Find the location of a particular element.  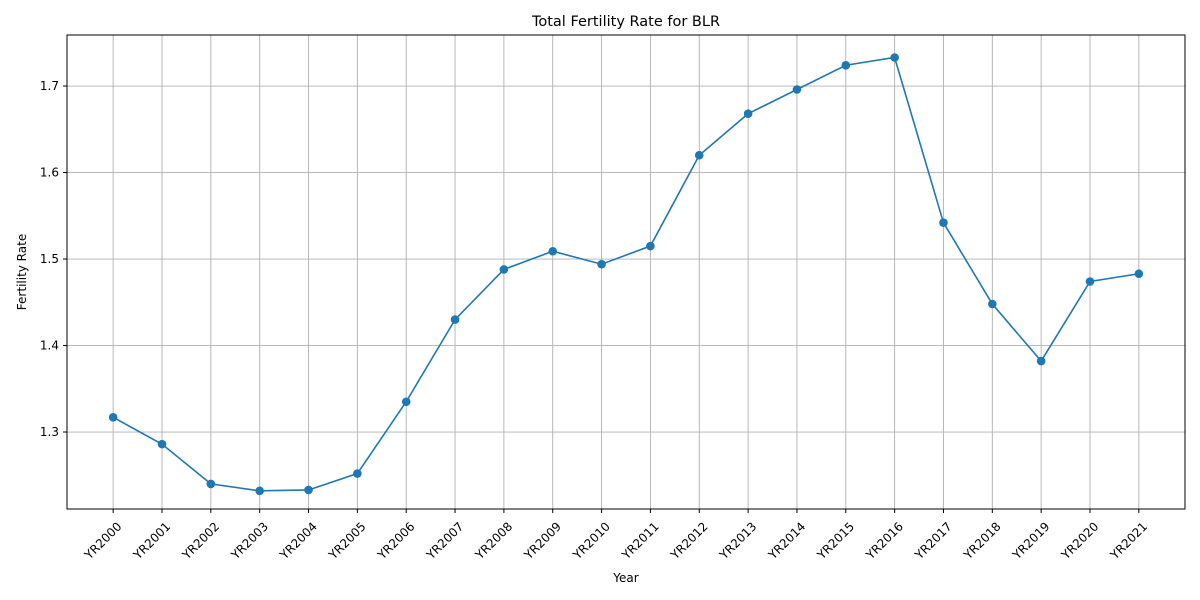

x-tick-label: YR2009 is located at coordinates (542, 540).